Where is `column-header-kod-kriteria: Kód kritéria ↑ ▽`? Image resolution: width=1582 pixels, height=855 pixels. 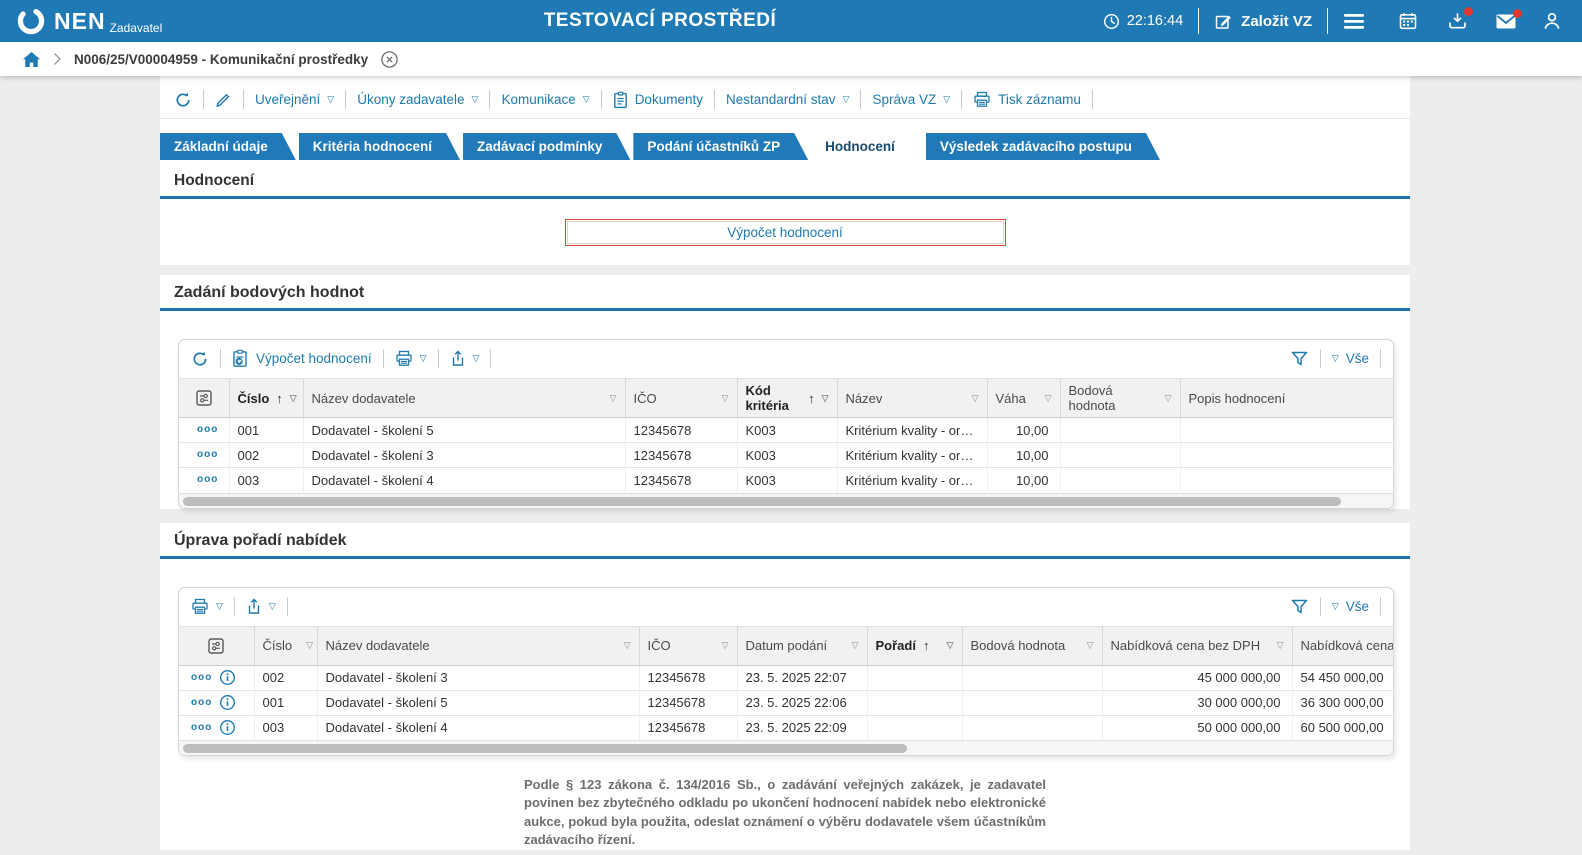
column-header-kod-kriteria: Kód kritéria ↑ ▽ is located at coordinates (787, 398).